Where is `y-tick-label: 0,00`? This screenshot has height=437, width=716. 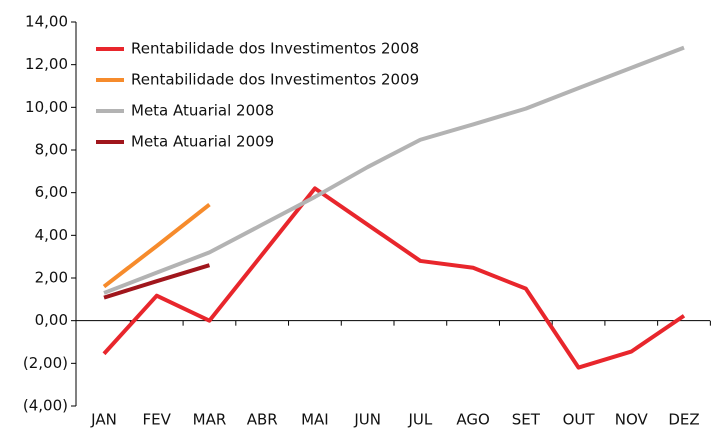
y-tick-label: 0,00 is located at coordinates (51, 320).